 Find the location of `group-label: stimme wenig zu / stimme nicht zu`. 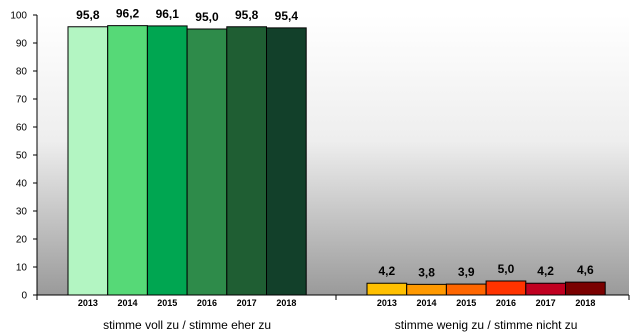

group-label: stimme wenig zu / stimme nicht zu is located at coordinates (486, 325).